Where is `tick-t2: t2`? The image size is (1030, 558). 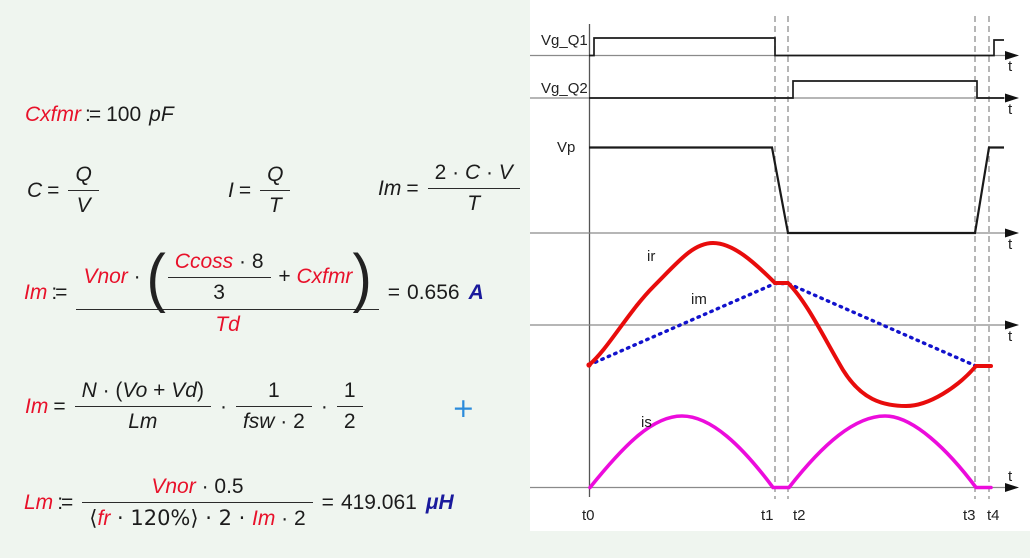
tick-t2: t2 is located at coordinates (799, 515).